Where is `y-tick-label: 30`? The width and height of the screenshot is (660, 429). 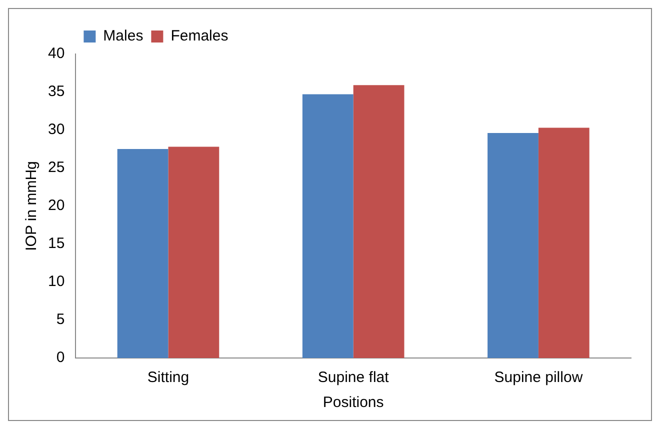 y-tick-label: 30 is located at coordinates (56, 129).